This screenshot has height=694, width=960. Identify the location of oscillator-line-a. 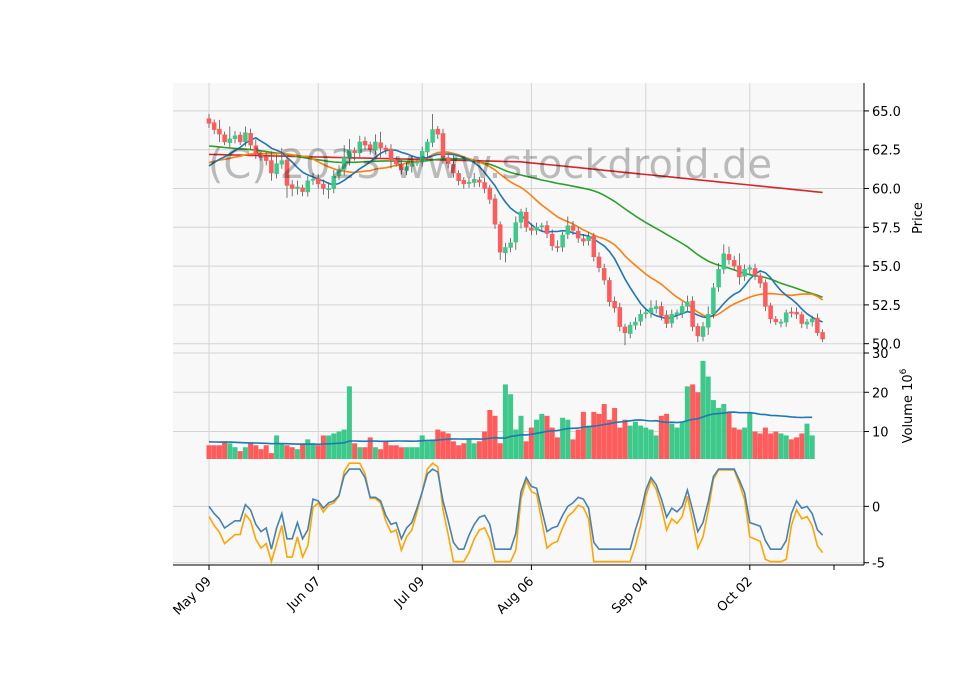
(516, 509).